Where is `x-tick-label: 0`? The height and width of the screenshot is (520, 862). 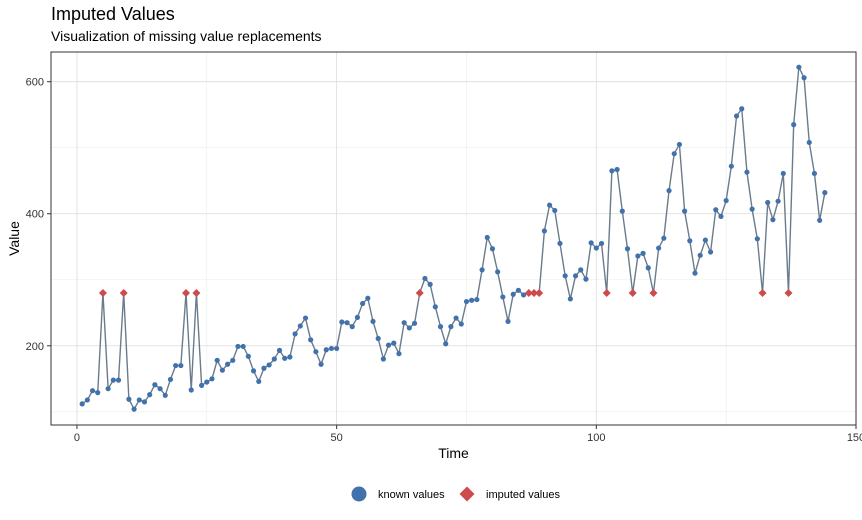
x-tick-label: 0 is located at coordinates (77, 438).